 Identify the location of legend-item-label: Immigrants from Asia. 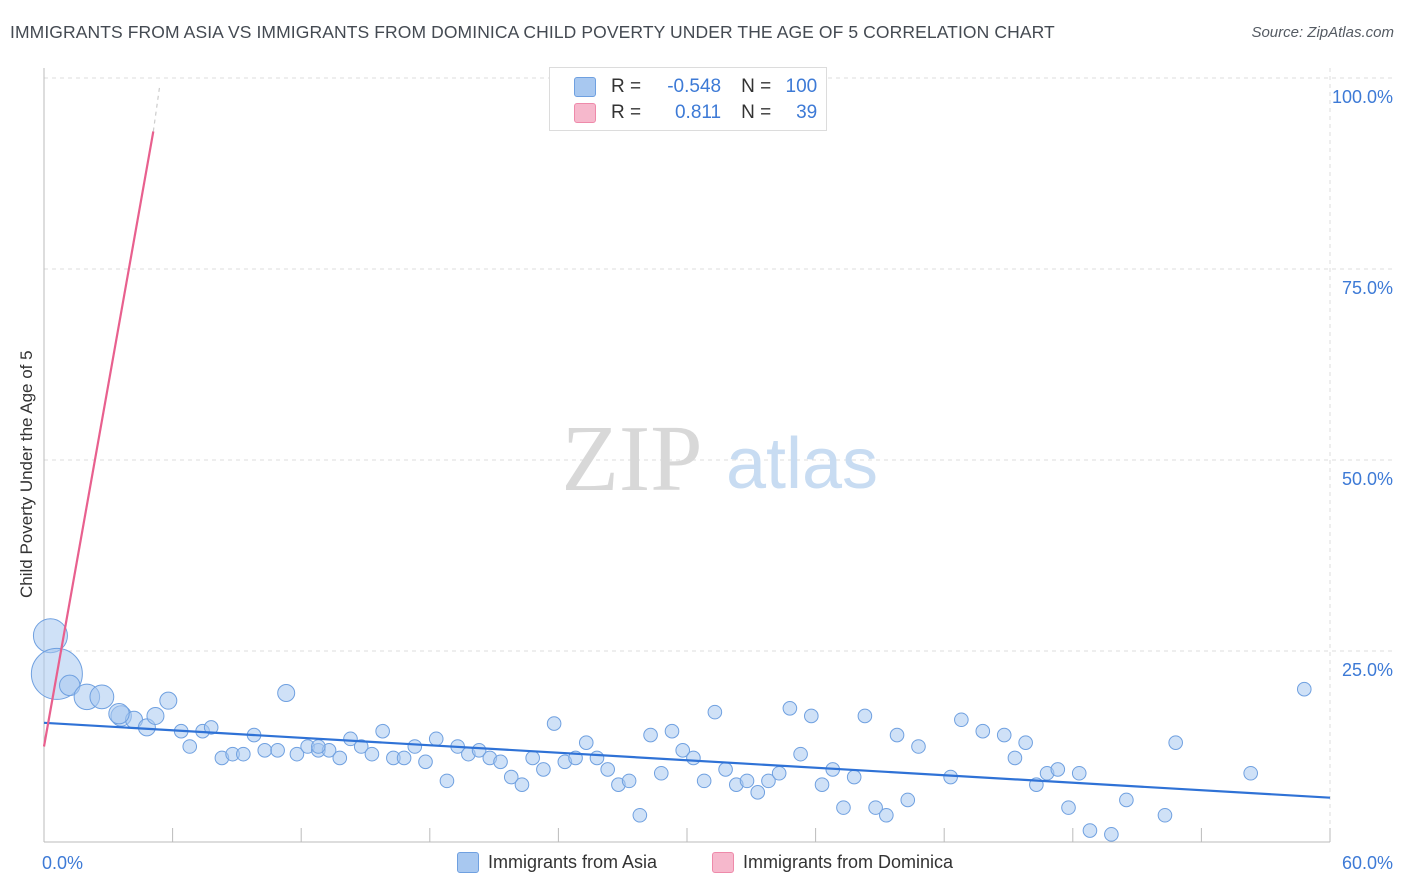
(573, 862).